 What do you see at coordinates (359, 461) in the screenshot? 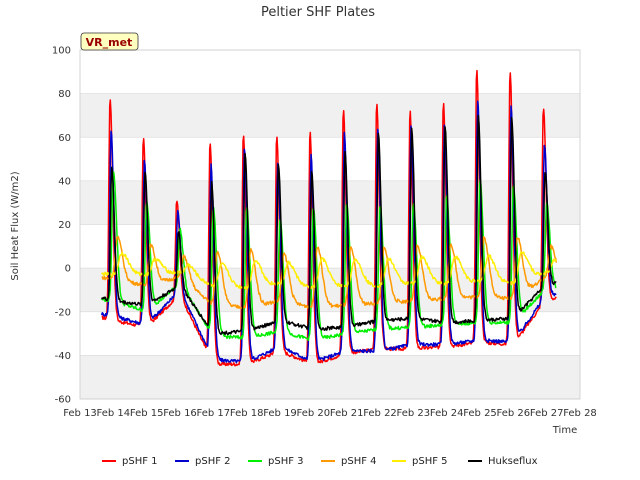
I see `legend-label: pSHF 4` at bounding box center [359, 461].